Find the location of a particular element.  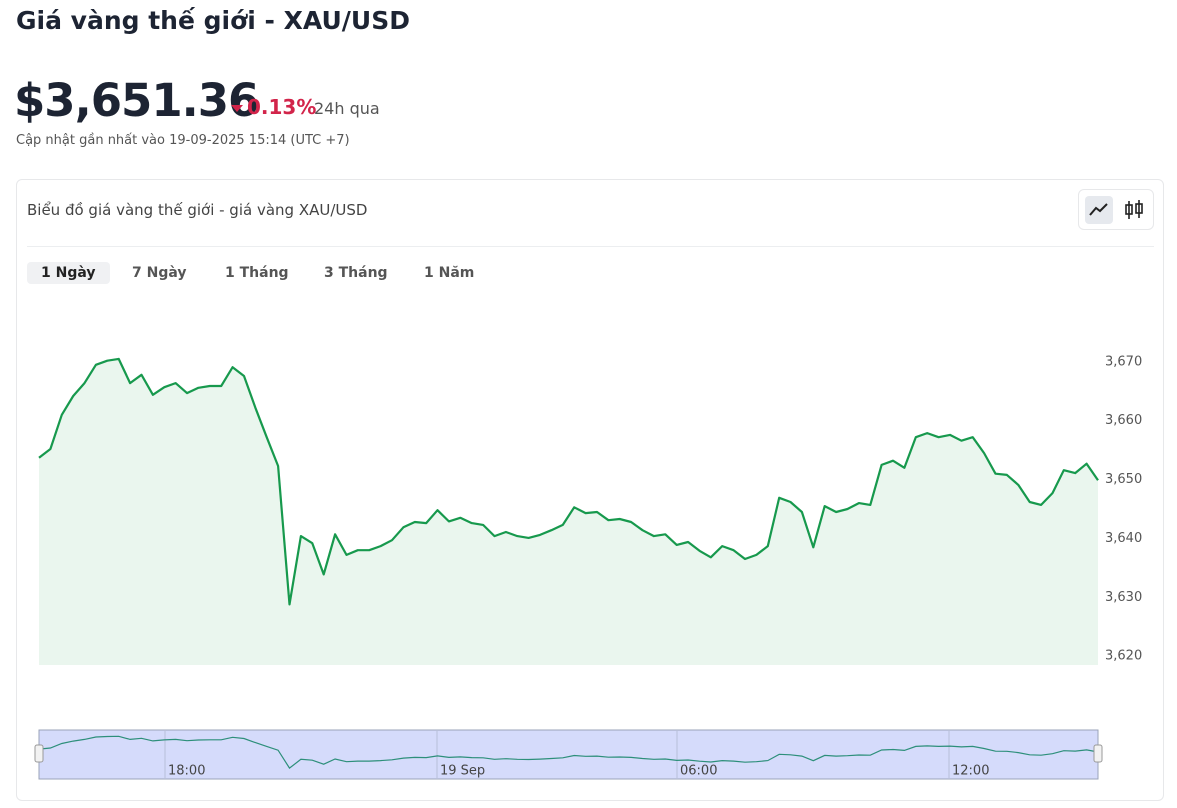

down-arrow is located at coordinates (237, 108).